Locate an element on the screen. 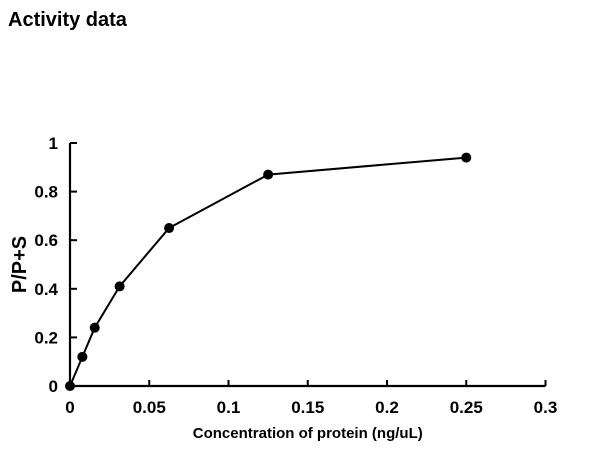  x-tick-label: 0.15 is located at coordinates (307, 407).